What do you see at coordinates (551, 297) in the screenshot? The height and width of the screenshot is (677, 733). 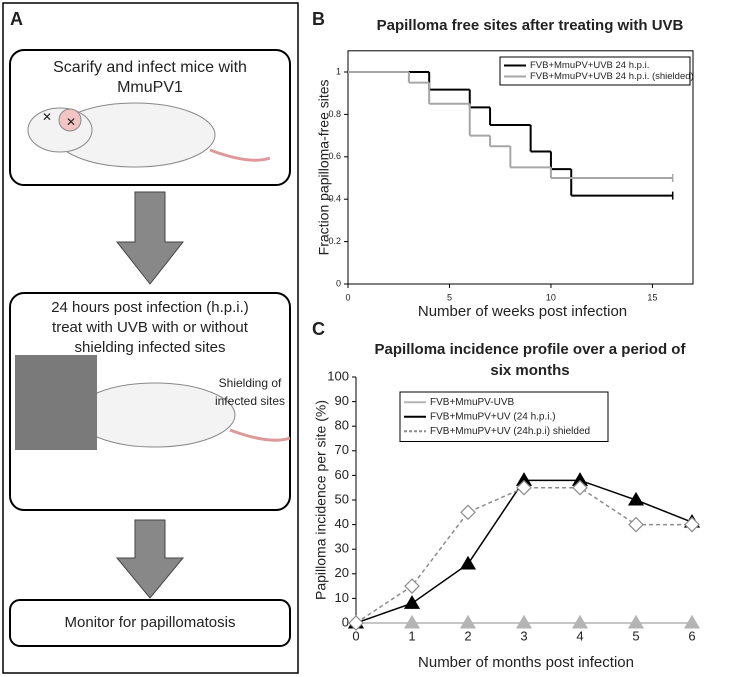 I see `x-tick-label: 10` at bounding box center [551, 297].